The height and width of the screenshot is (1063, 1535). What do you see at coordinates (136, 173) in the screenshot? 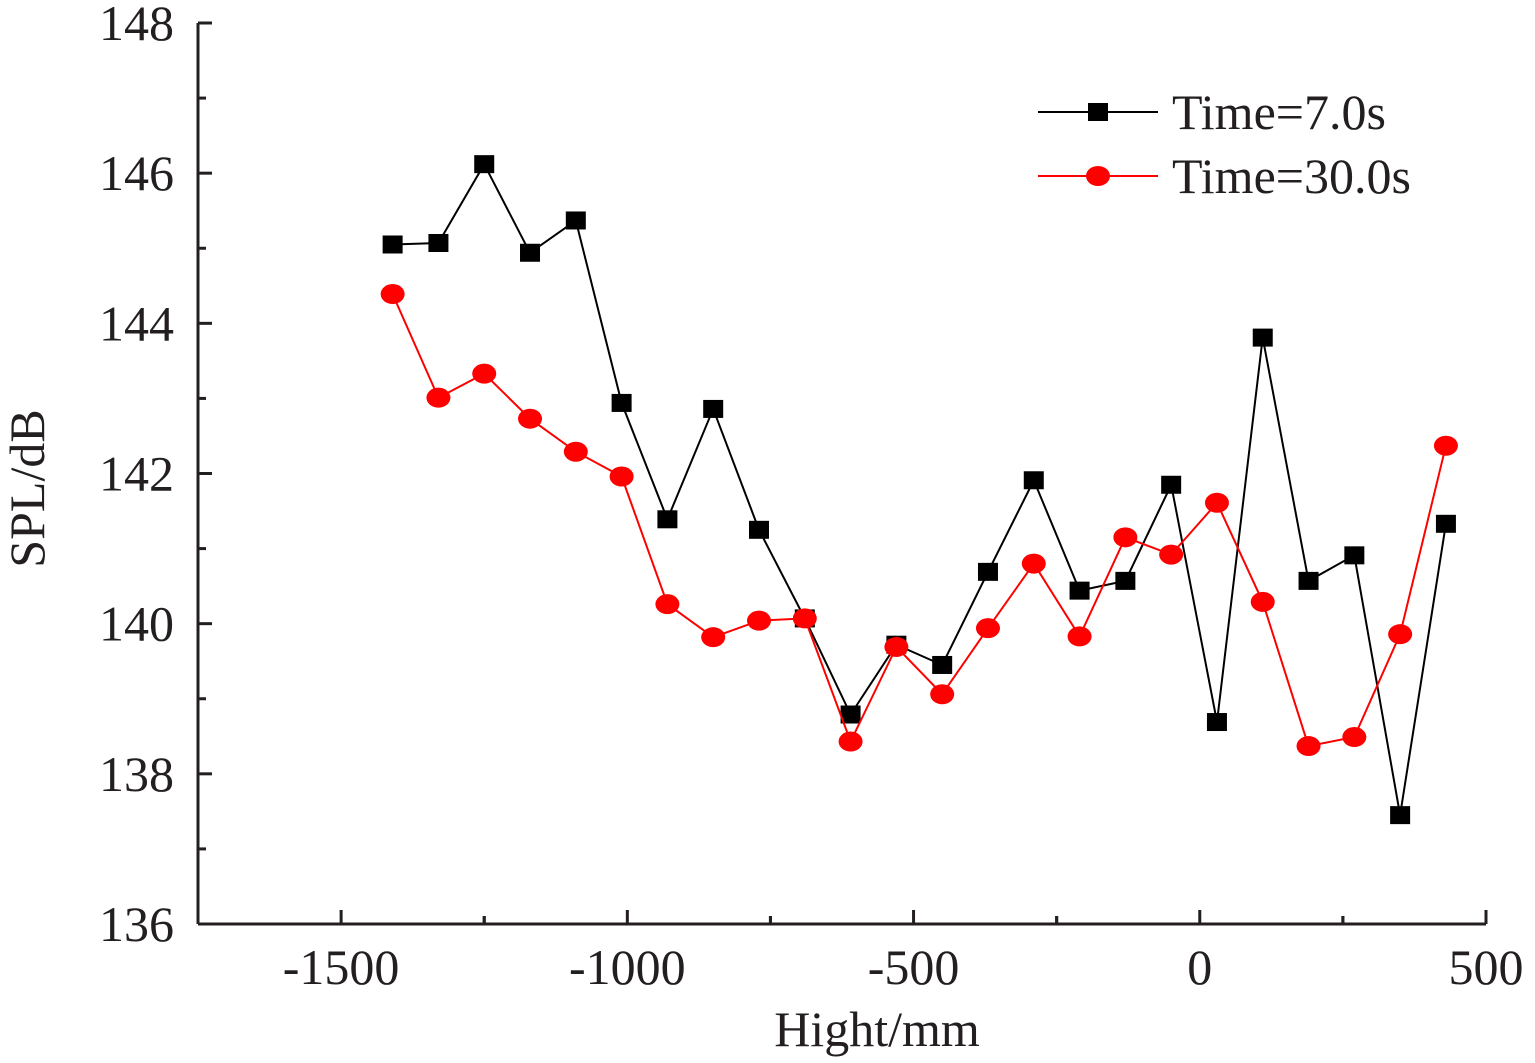
I see `y-tick-label: 146` at bounding box center [136, 173].